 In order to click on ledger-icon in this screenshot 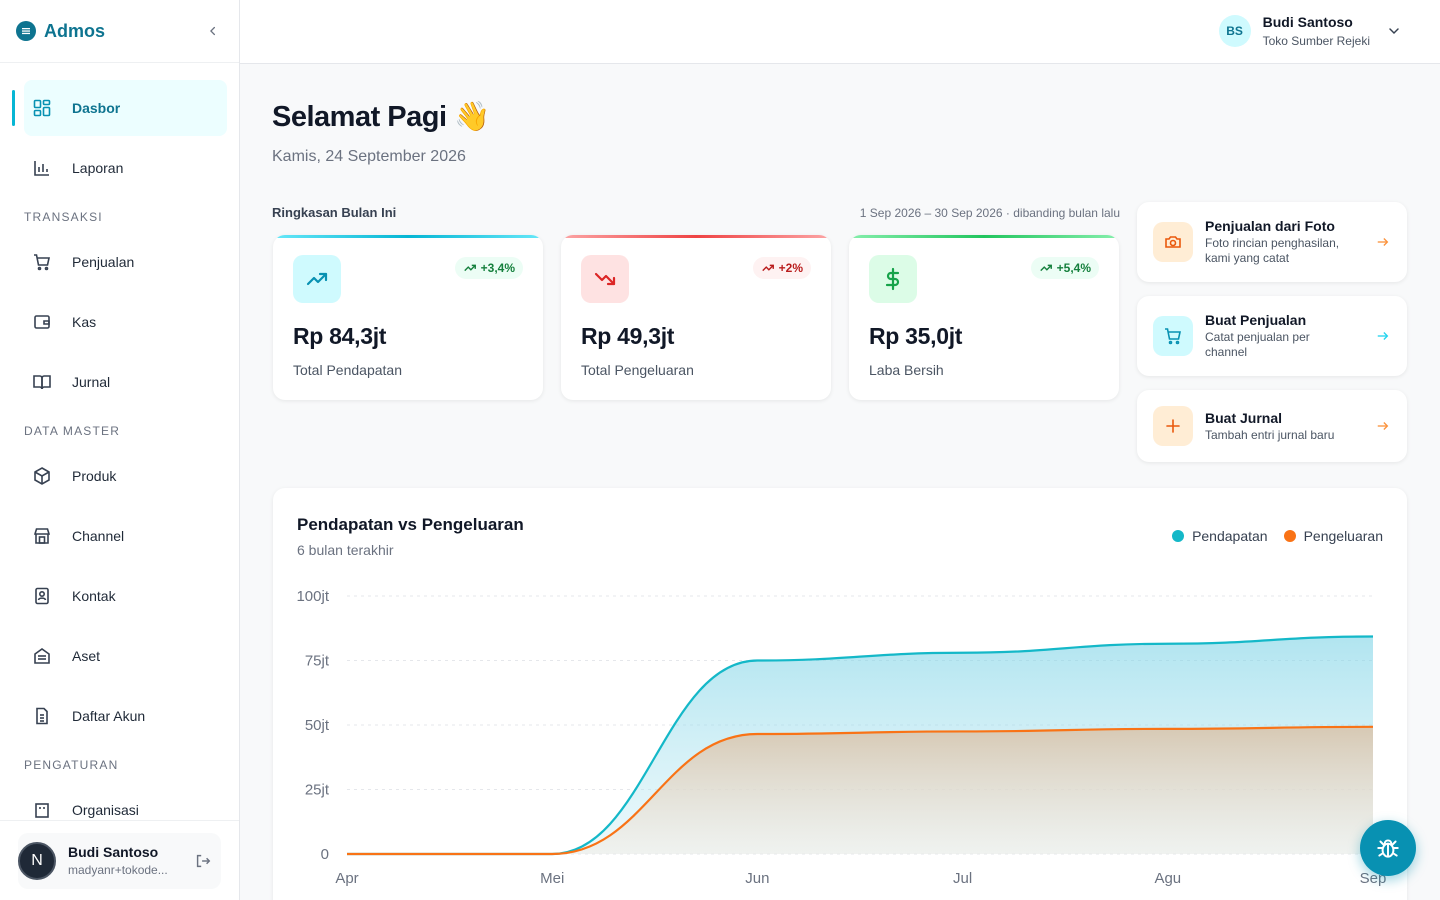, I will do `click(42, 716)`.